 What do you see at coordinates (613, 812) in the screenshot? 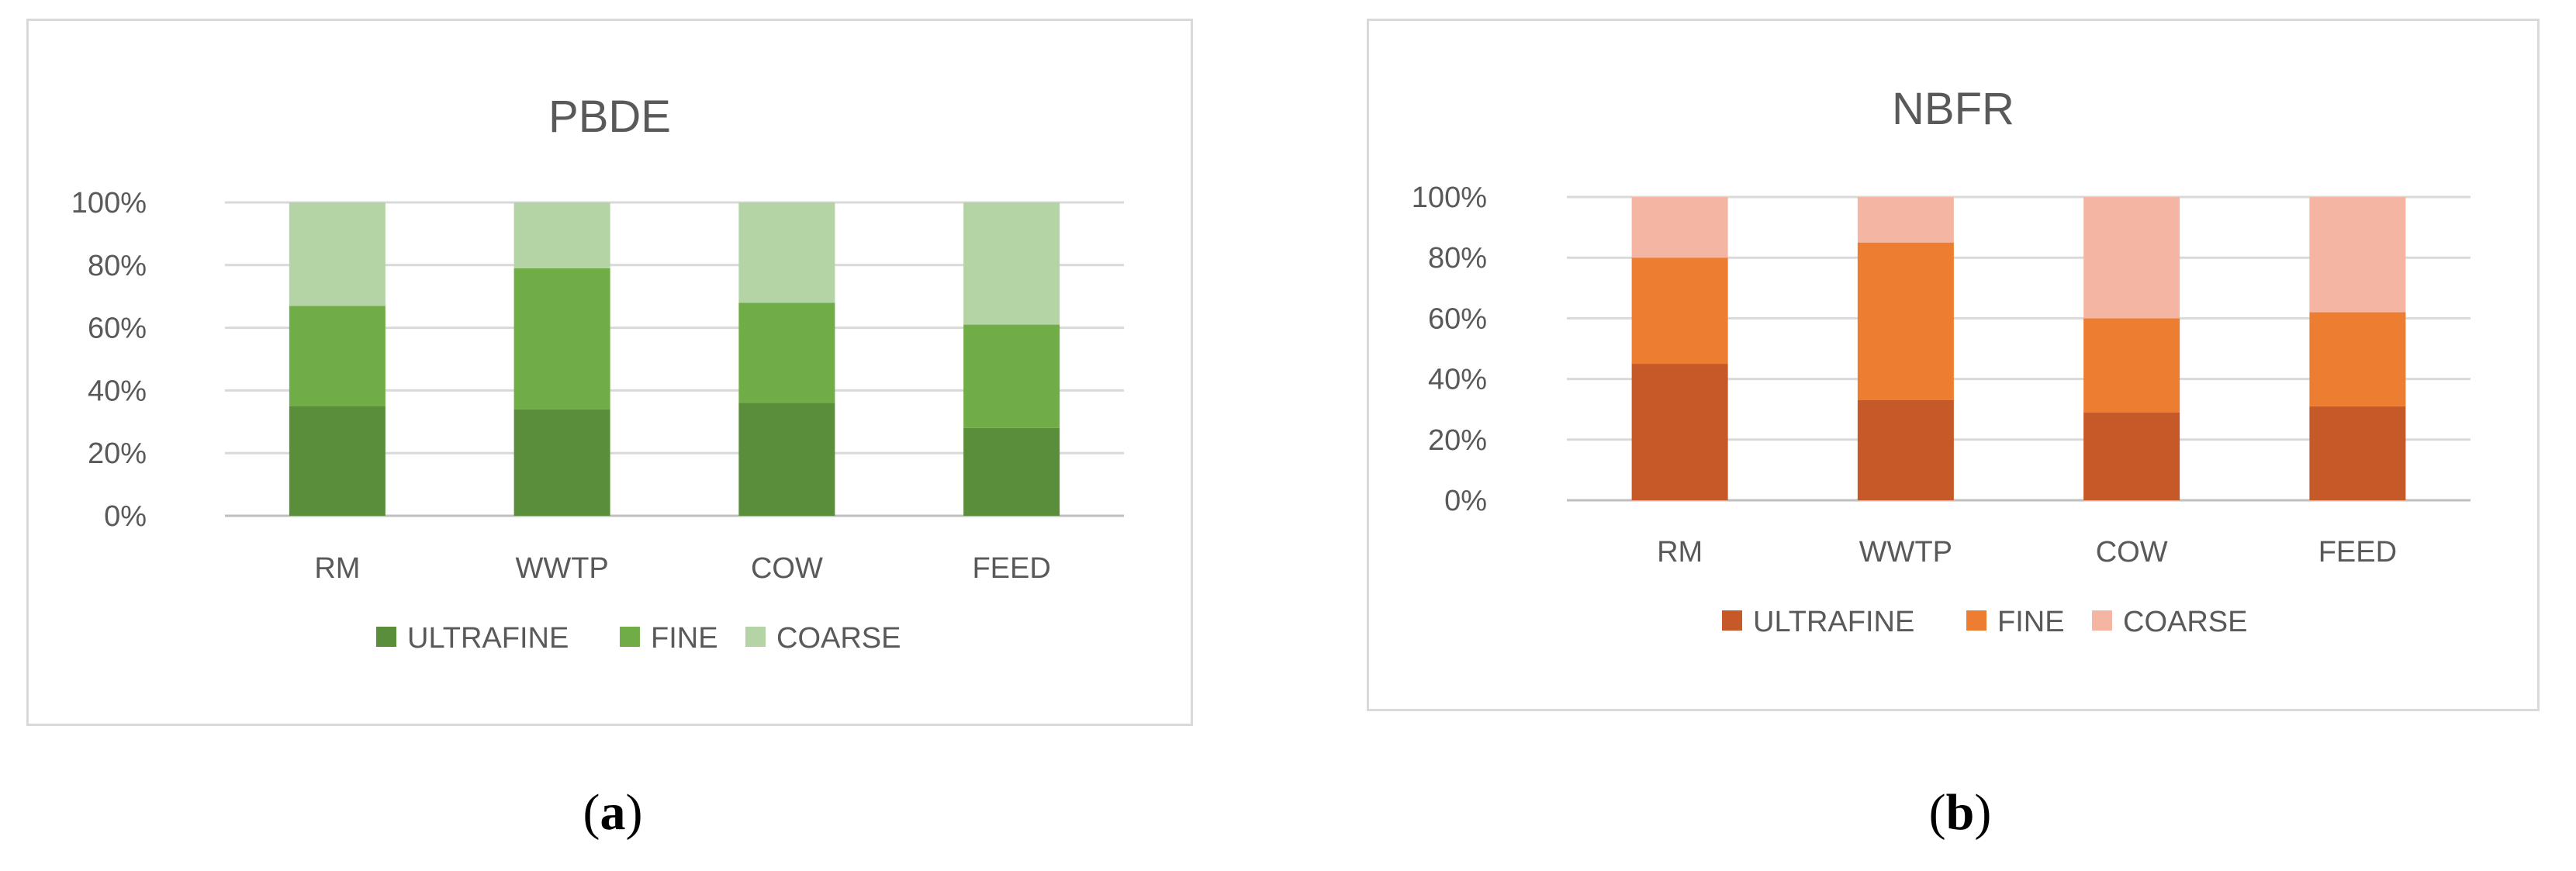
I see `caption-a: (a)` at bounding box center [613, 812].